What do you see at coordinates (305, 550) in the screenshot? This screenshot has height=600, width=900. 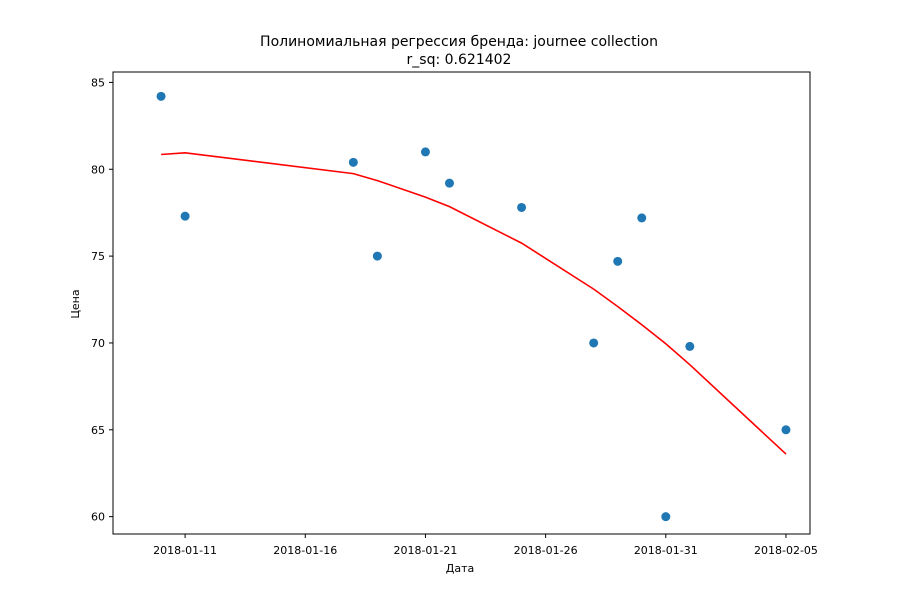 I see `x-tick-label: 2018-01-16` at bounding box center [305, 550].